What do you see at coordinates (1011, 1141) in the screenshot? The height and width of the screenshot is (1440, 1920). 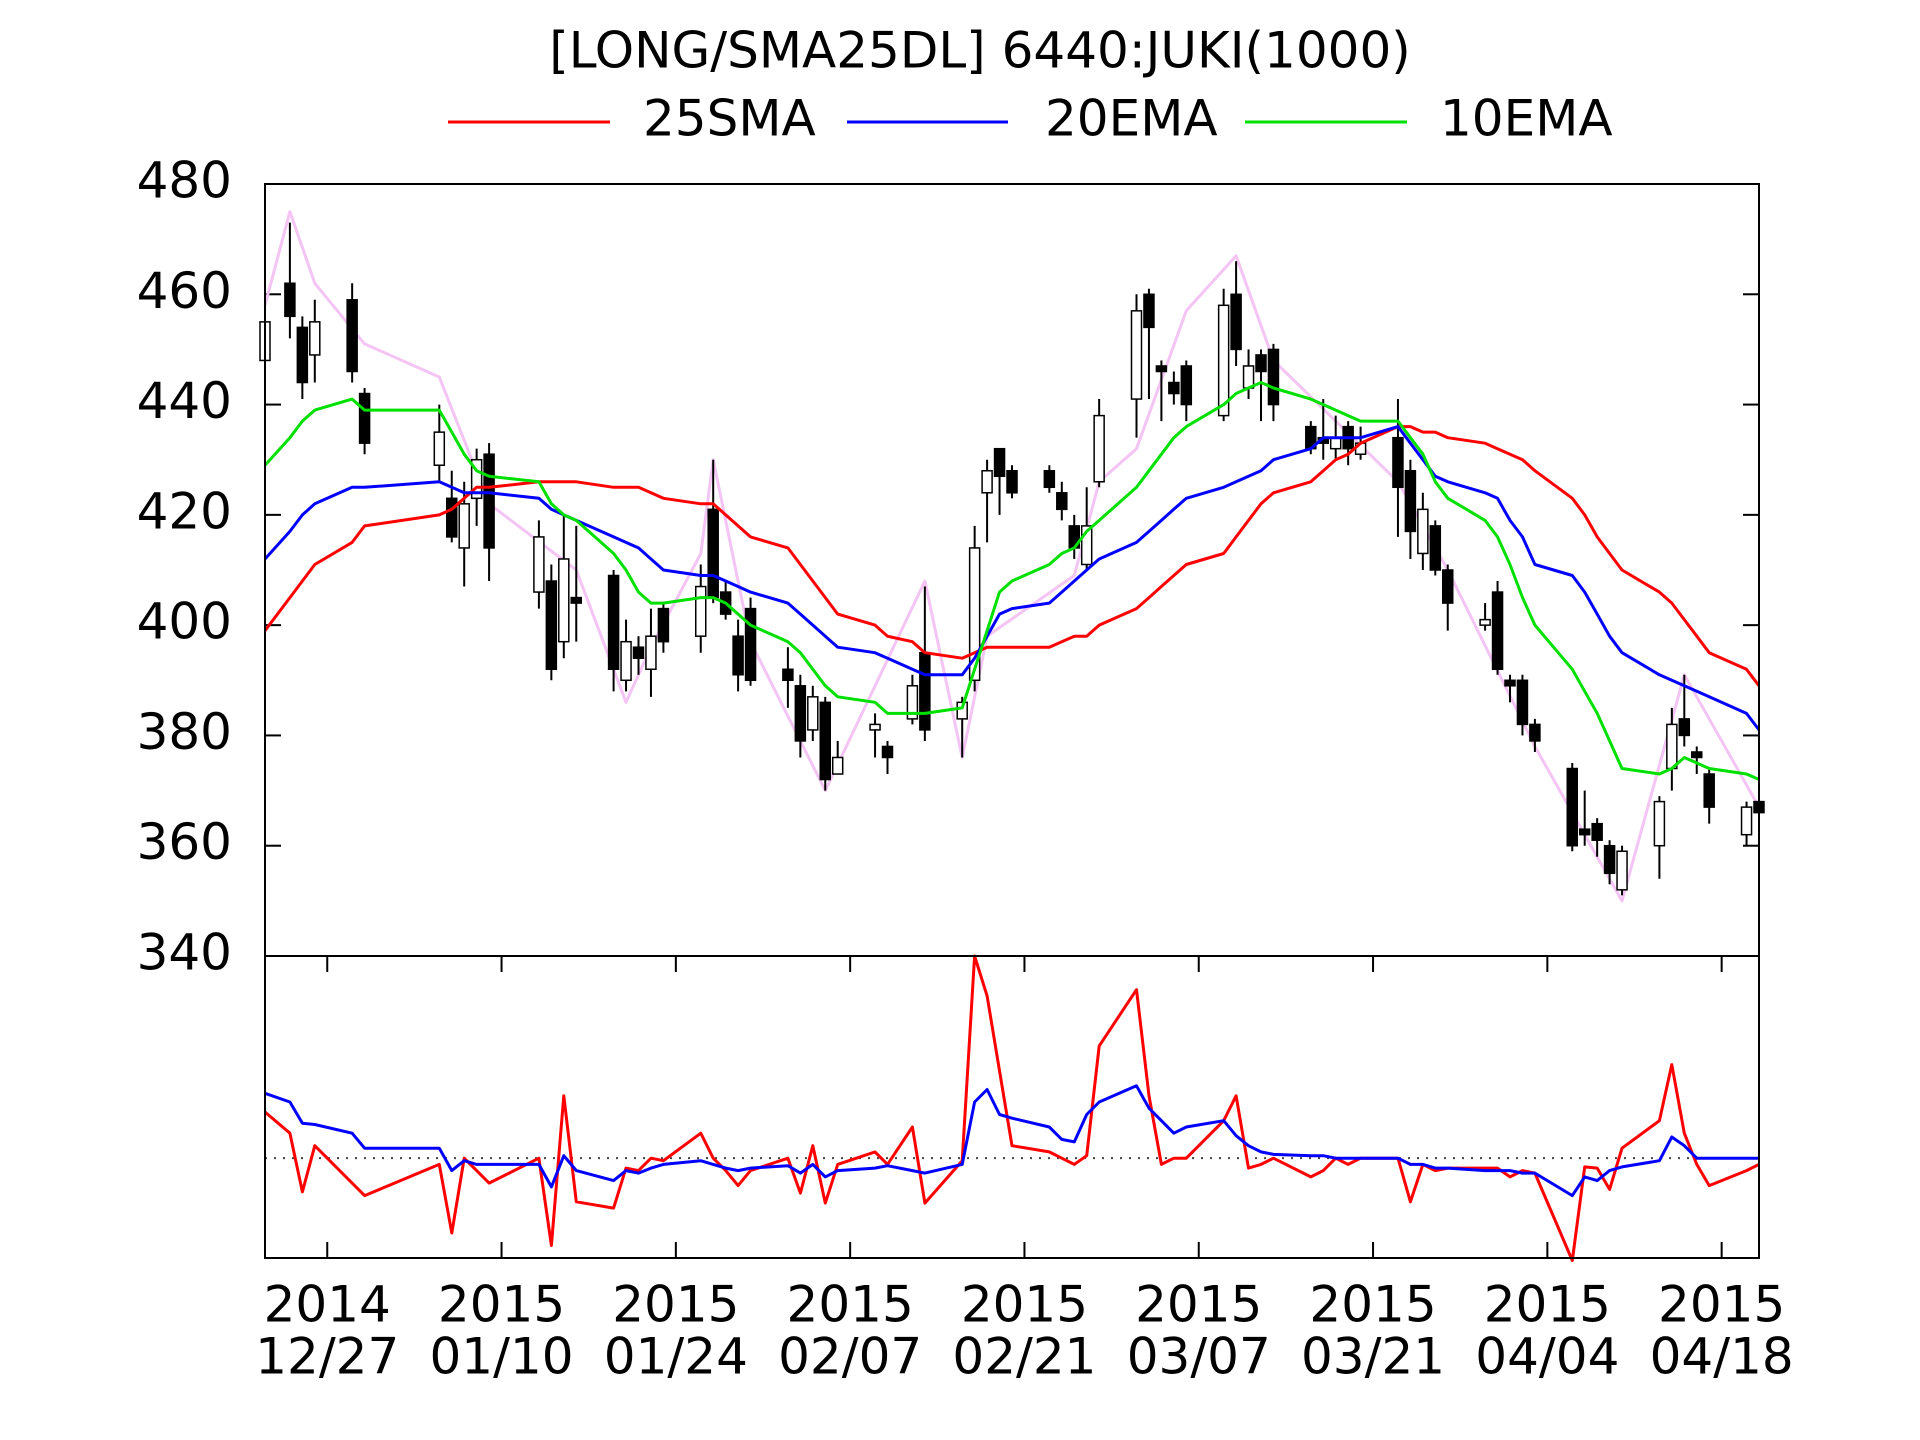 I see `indicator-line` at bounding box center [1011, 1141].